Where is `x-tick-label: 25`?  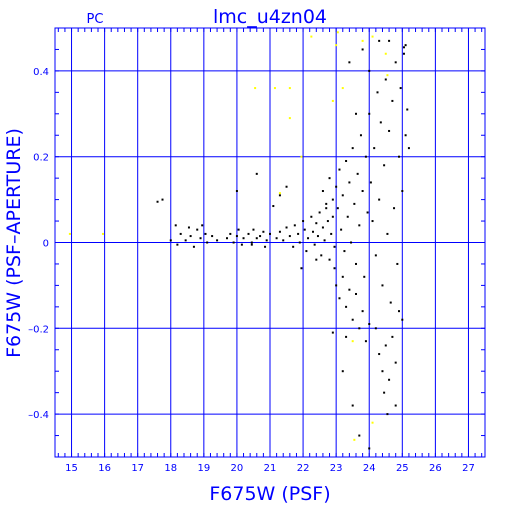
x-tick-label: 25 is located at coordinates (402, 468).